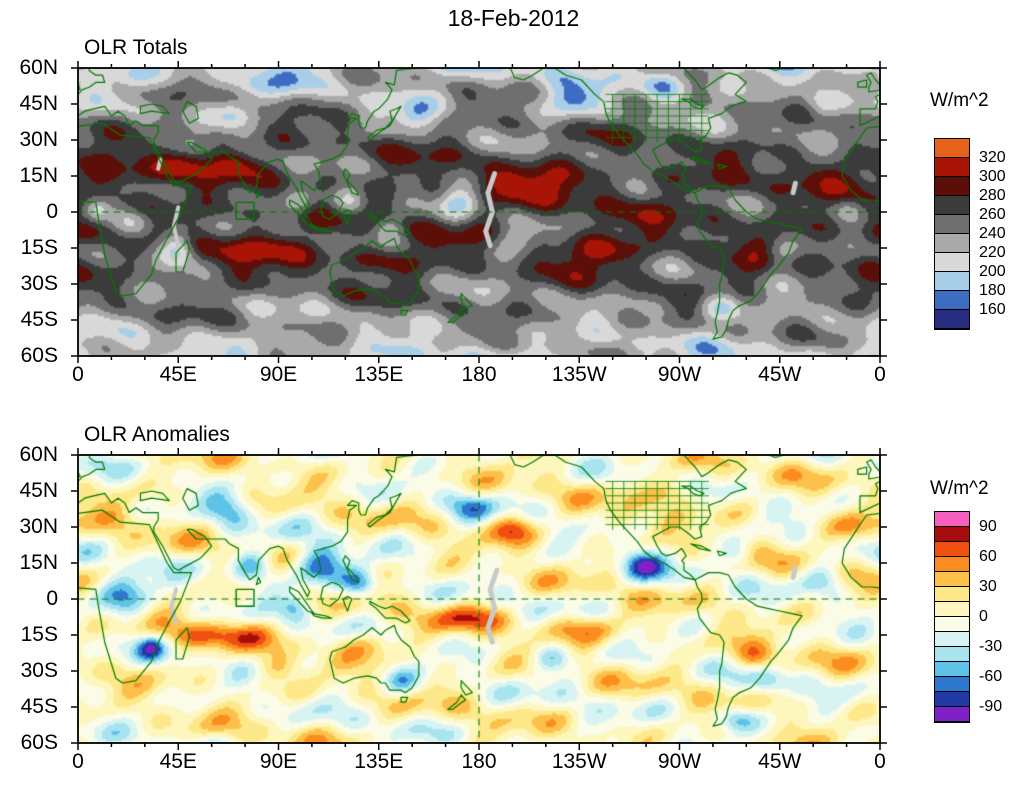 The height and width of the screenshot is (785, 1027). I want to click on colorbar-tick-label: 90, so click(988, 526).